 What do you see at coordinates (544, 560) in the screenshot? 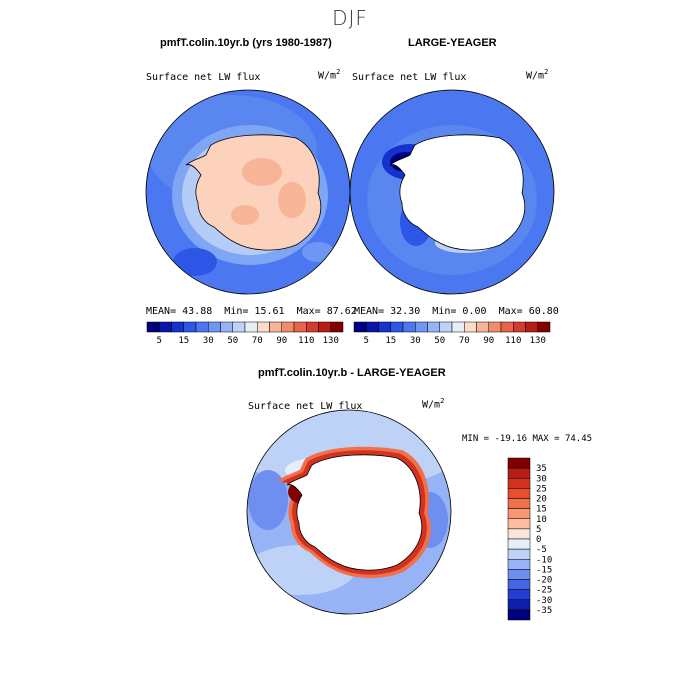
I see `colorbar-tick-label: -10` at bounding box center [544, 560].